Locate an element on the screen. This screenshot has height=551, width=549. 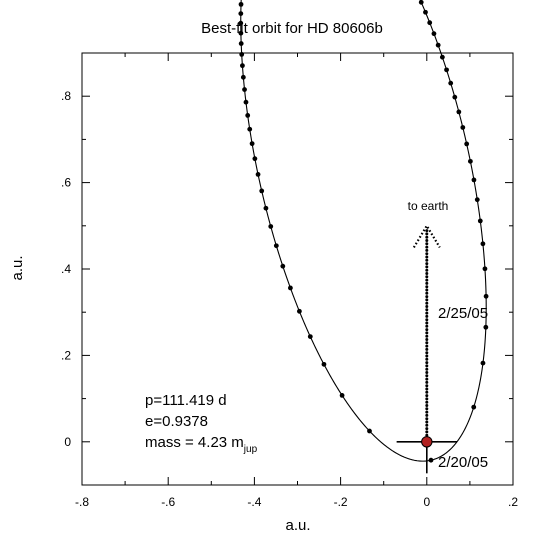
x-tick-label: -.4 is located at coordinates (254, 502).